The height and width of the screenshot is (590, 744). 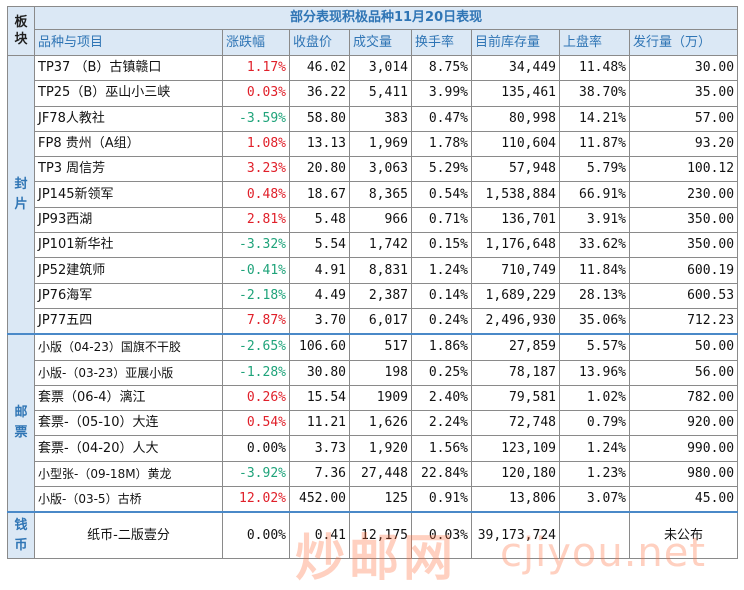 I want to click on close-cell: 452.00, so click(x=319, y=499).